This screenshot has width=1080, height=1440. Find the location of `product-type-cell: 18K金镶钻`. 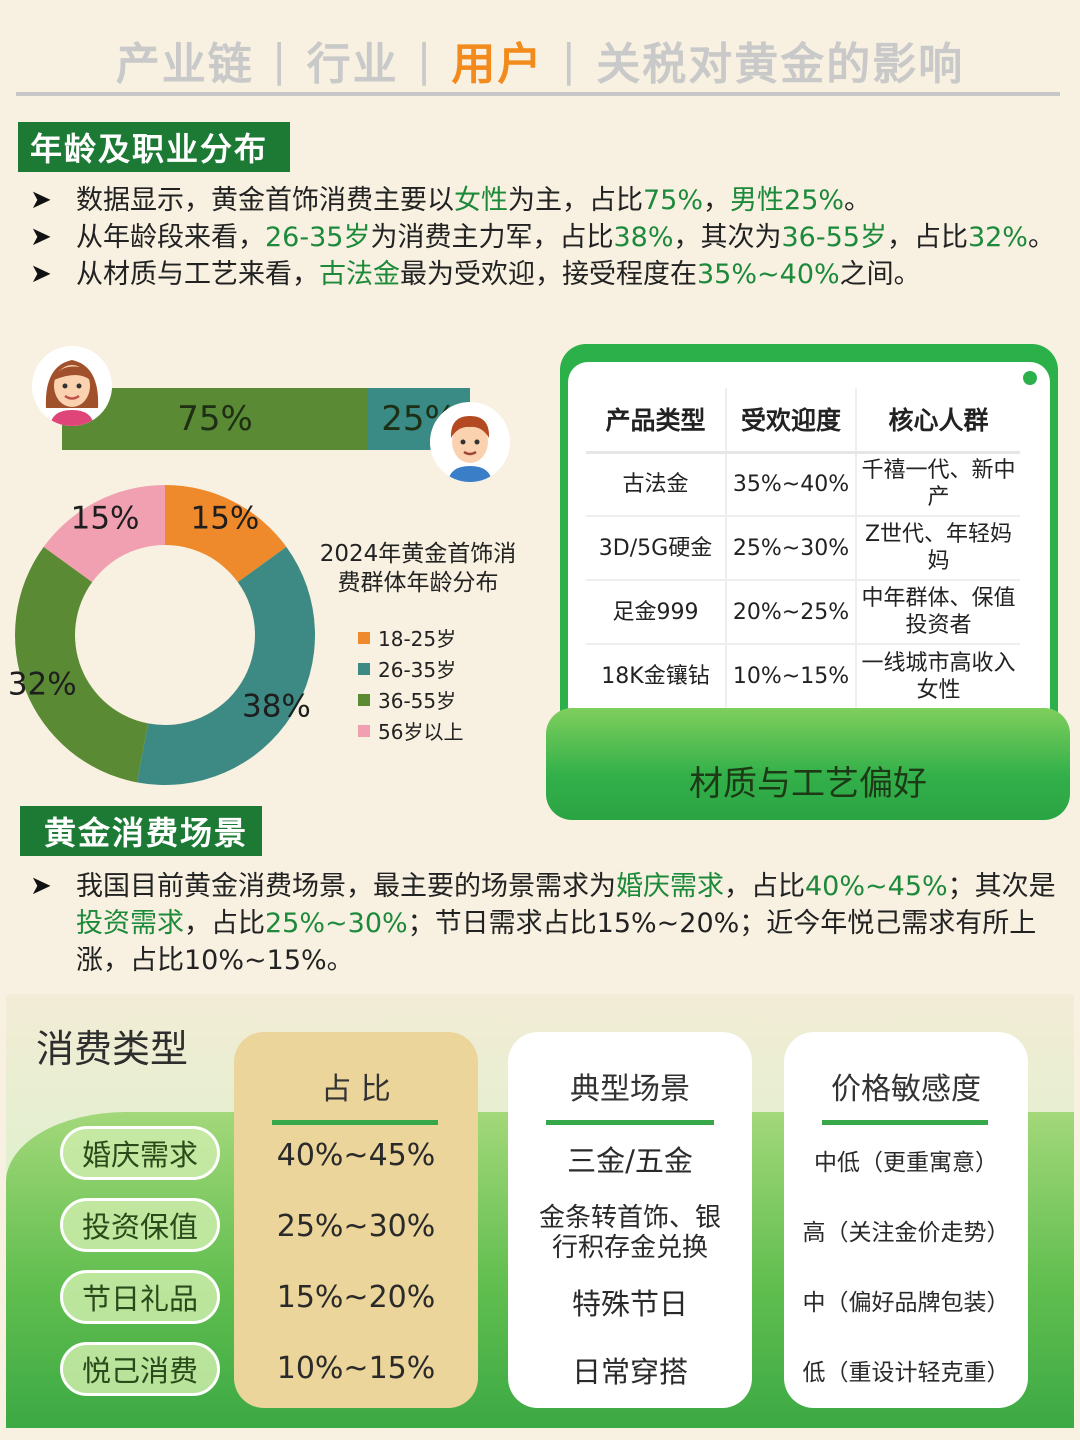

product-type-cell: 18K金镶钻 is located at coordinates (656, 675).